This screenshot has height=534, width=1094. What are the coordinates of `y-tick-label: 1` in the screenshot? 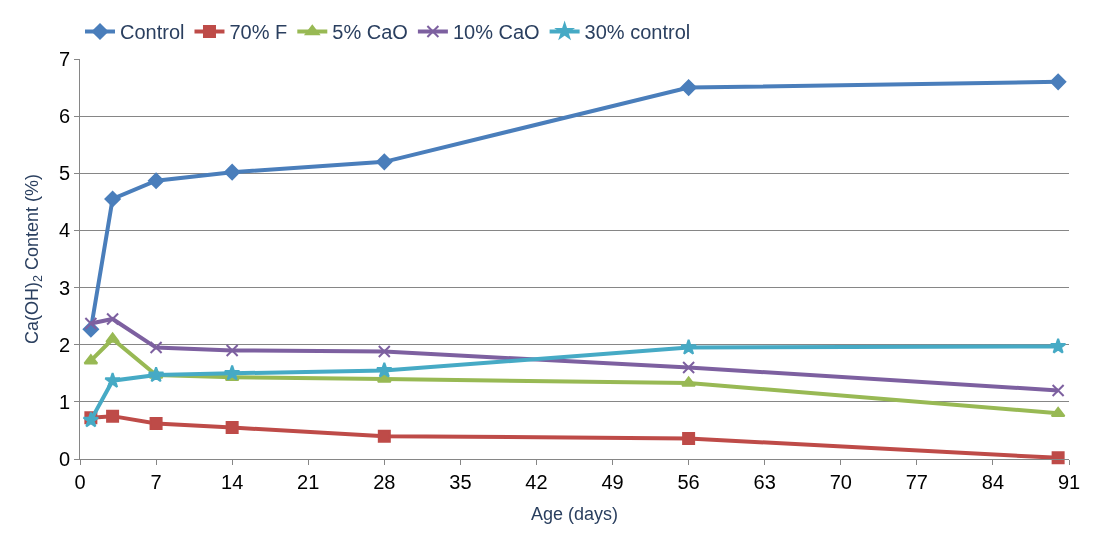 It's located at (64, 401).